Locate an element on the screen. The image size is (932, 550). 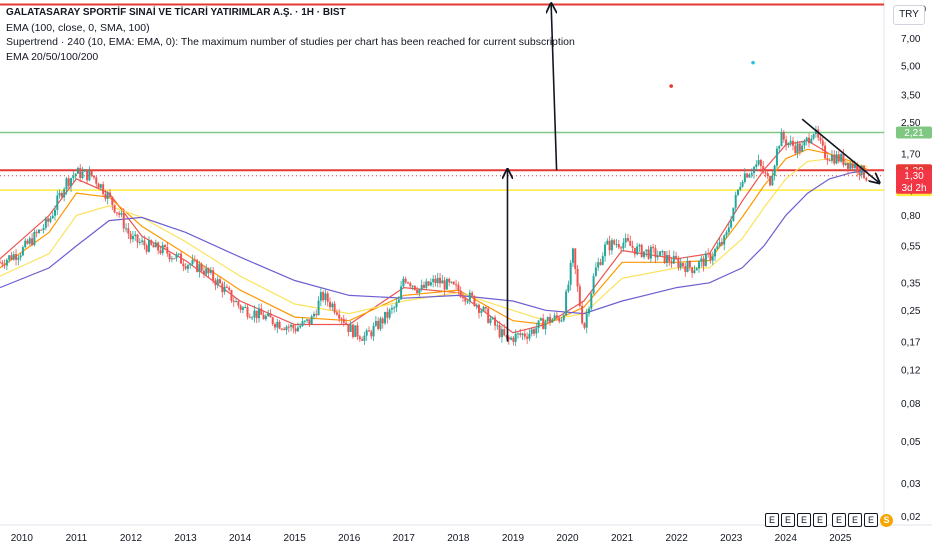
signal-dot is located at coordinates (671, 86).